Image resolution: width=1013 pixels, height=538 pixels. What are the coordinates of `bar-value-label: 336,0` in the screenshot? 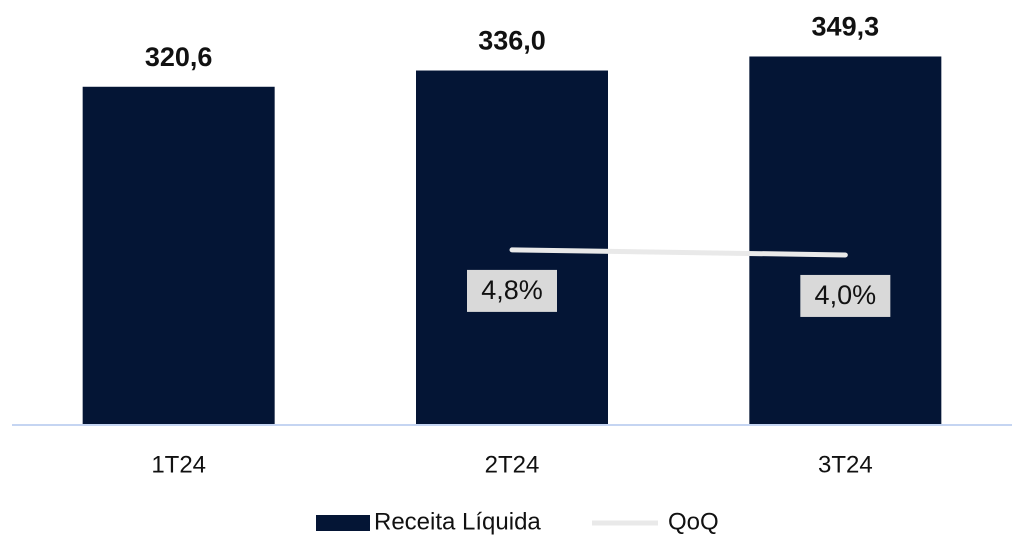 It's located at (512, 41).